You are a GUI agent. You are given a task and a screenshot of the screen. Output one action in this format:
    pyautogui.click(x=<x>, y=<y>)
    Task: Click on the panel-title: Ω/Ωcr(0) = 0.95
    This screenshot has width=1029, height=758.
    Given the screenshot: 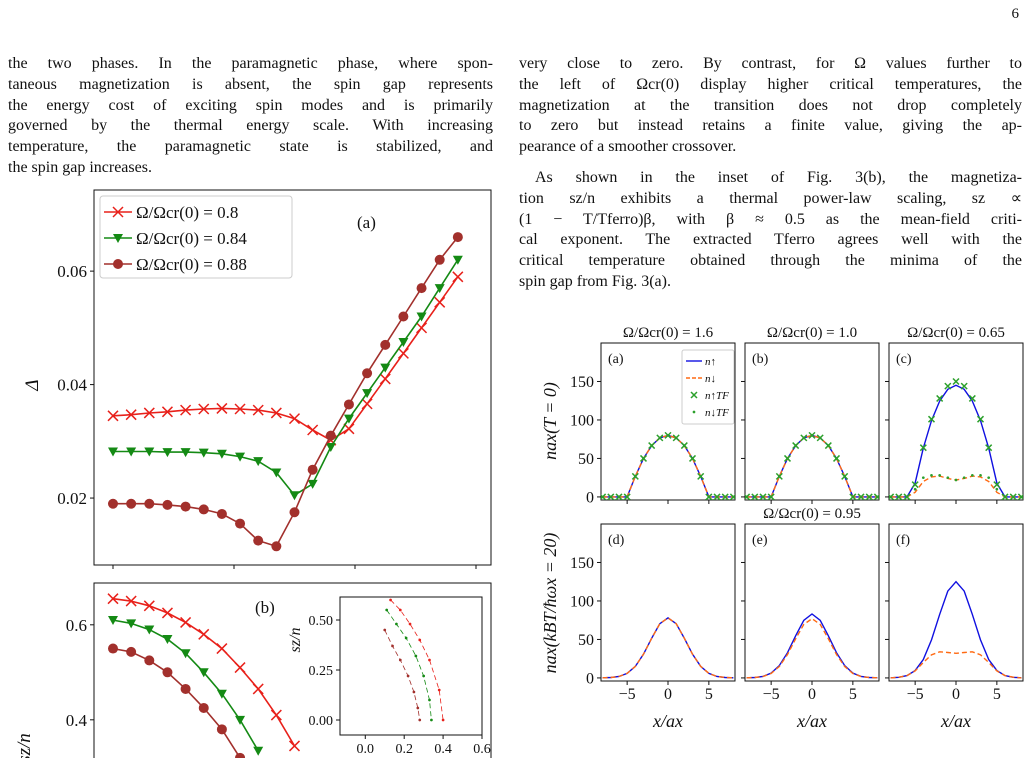 What is the action you would take?
    pyautogui.click(x=812, y=514)
    